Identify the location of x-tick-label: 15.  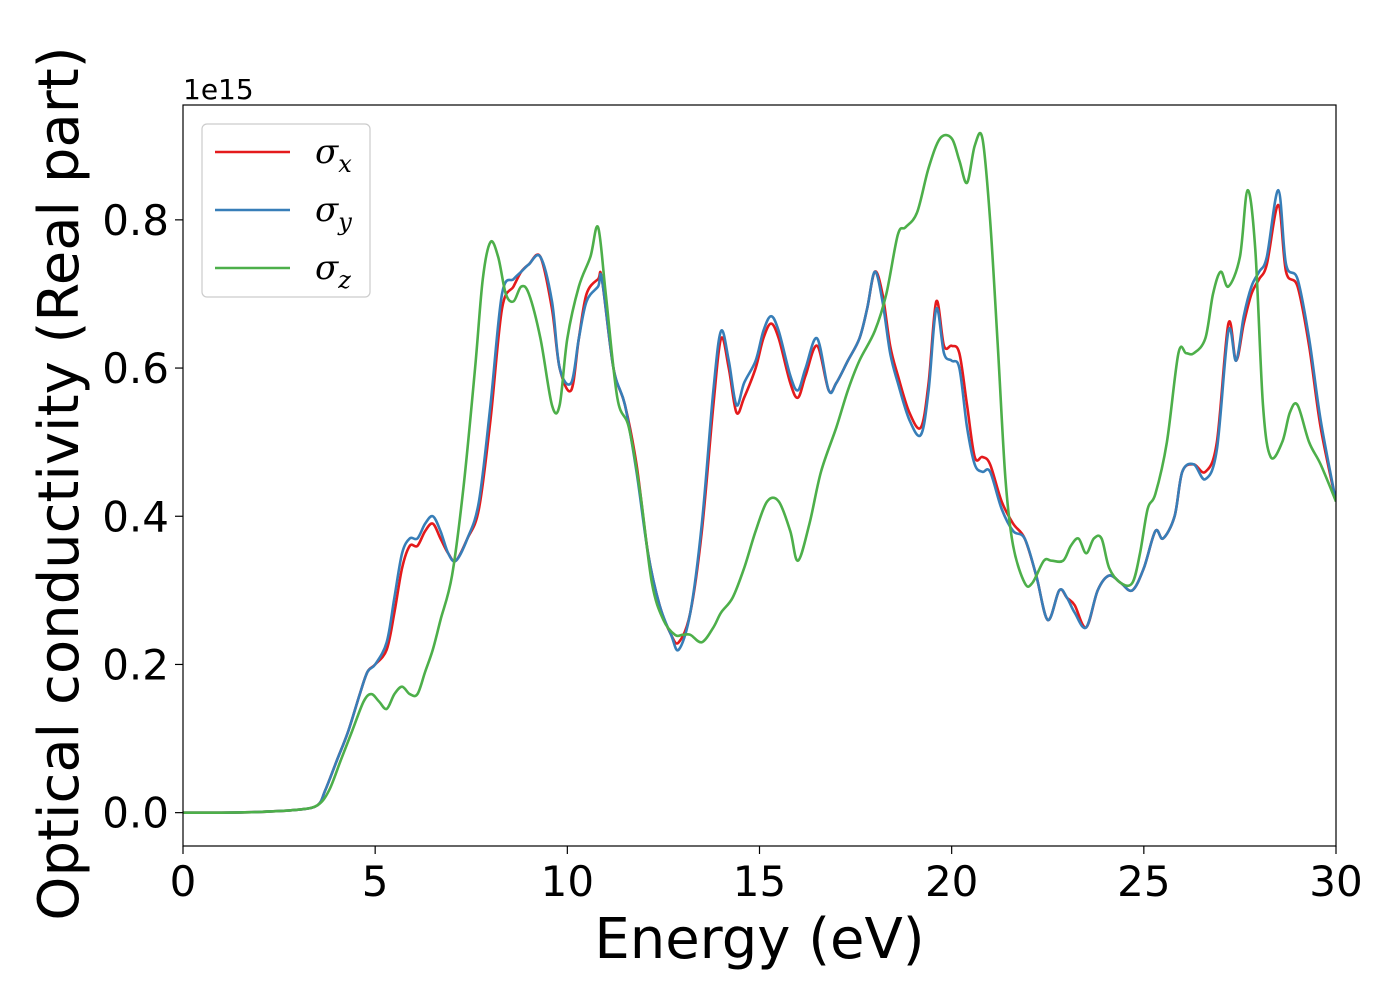
(759, 881).